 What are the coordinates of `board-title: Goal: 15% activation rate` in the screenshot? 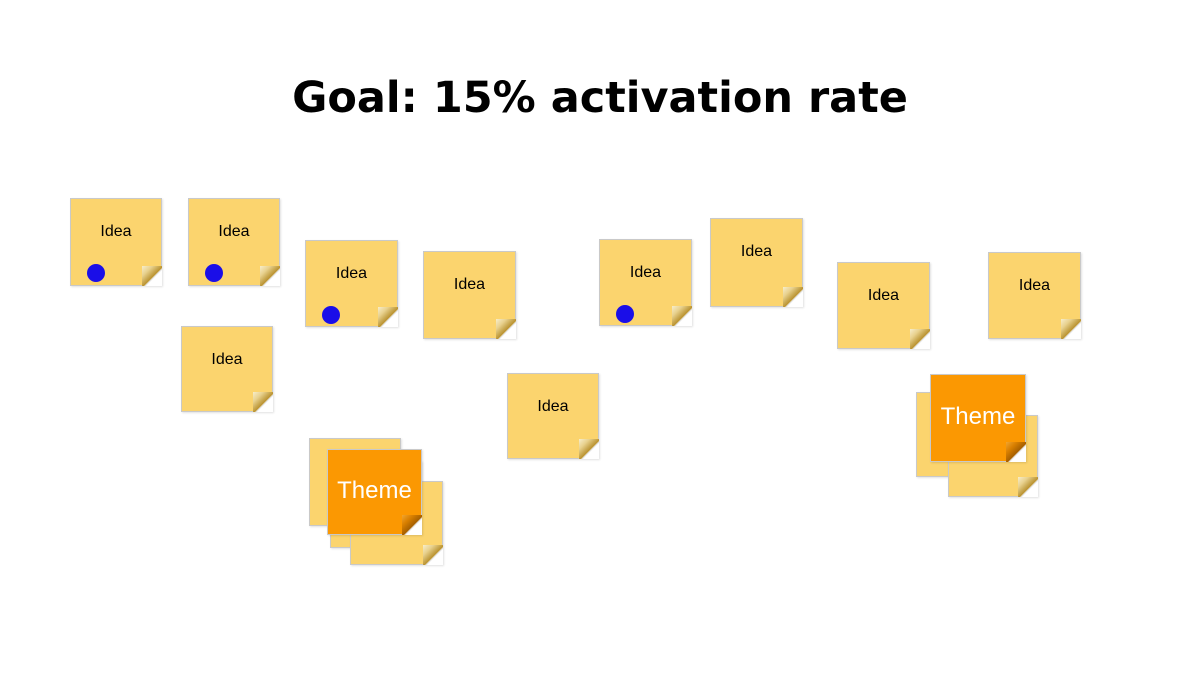 It's located at (600, 98).